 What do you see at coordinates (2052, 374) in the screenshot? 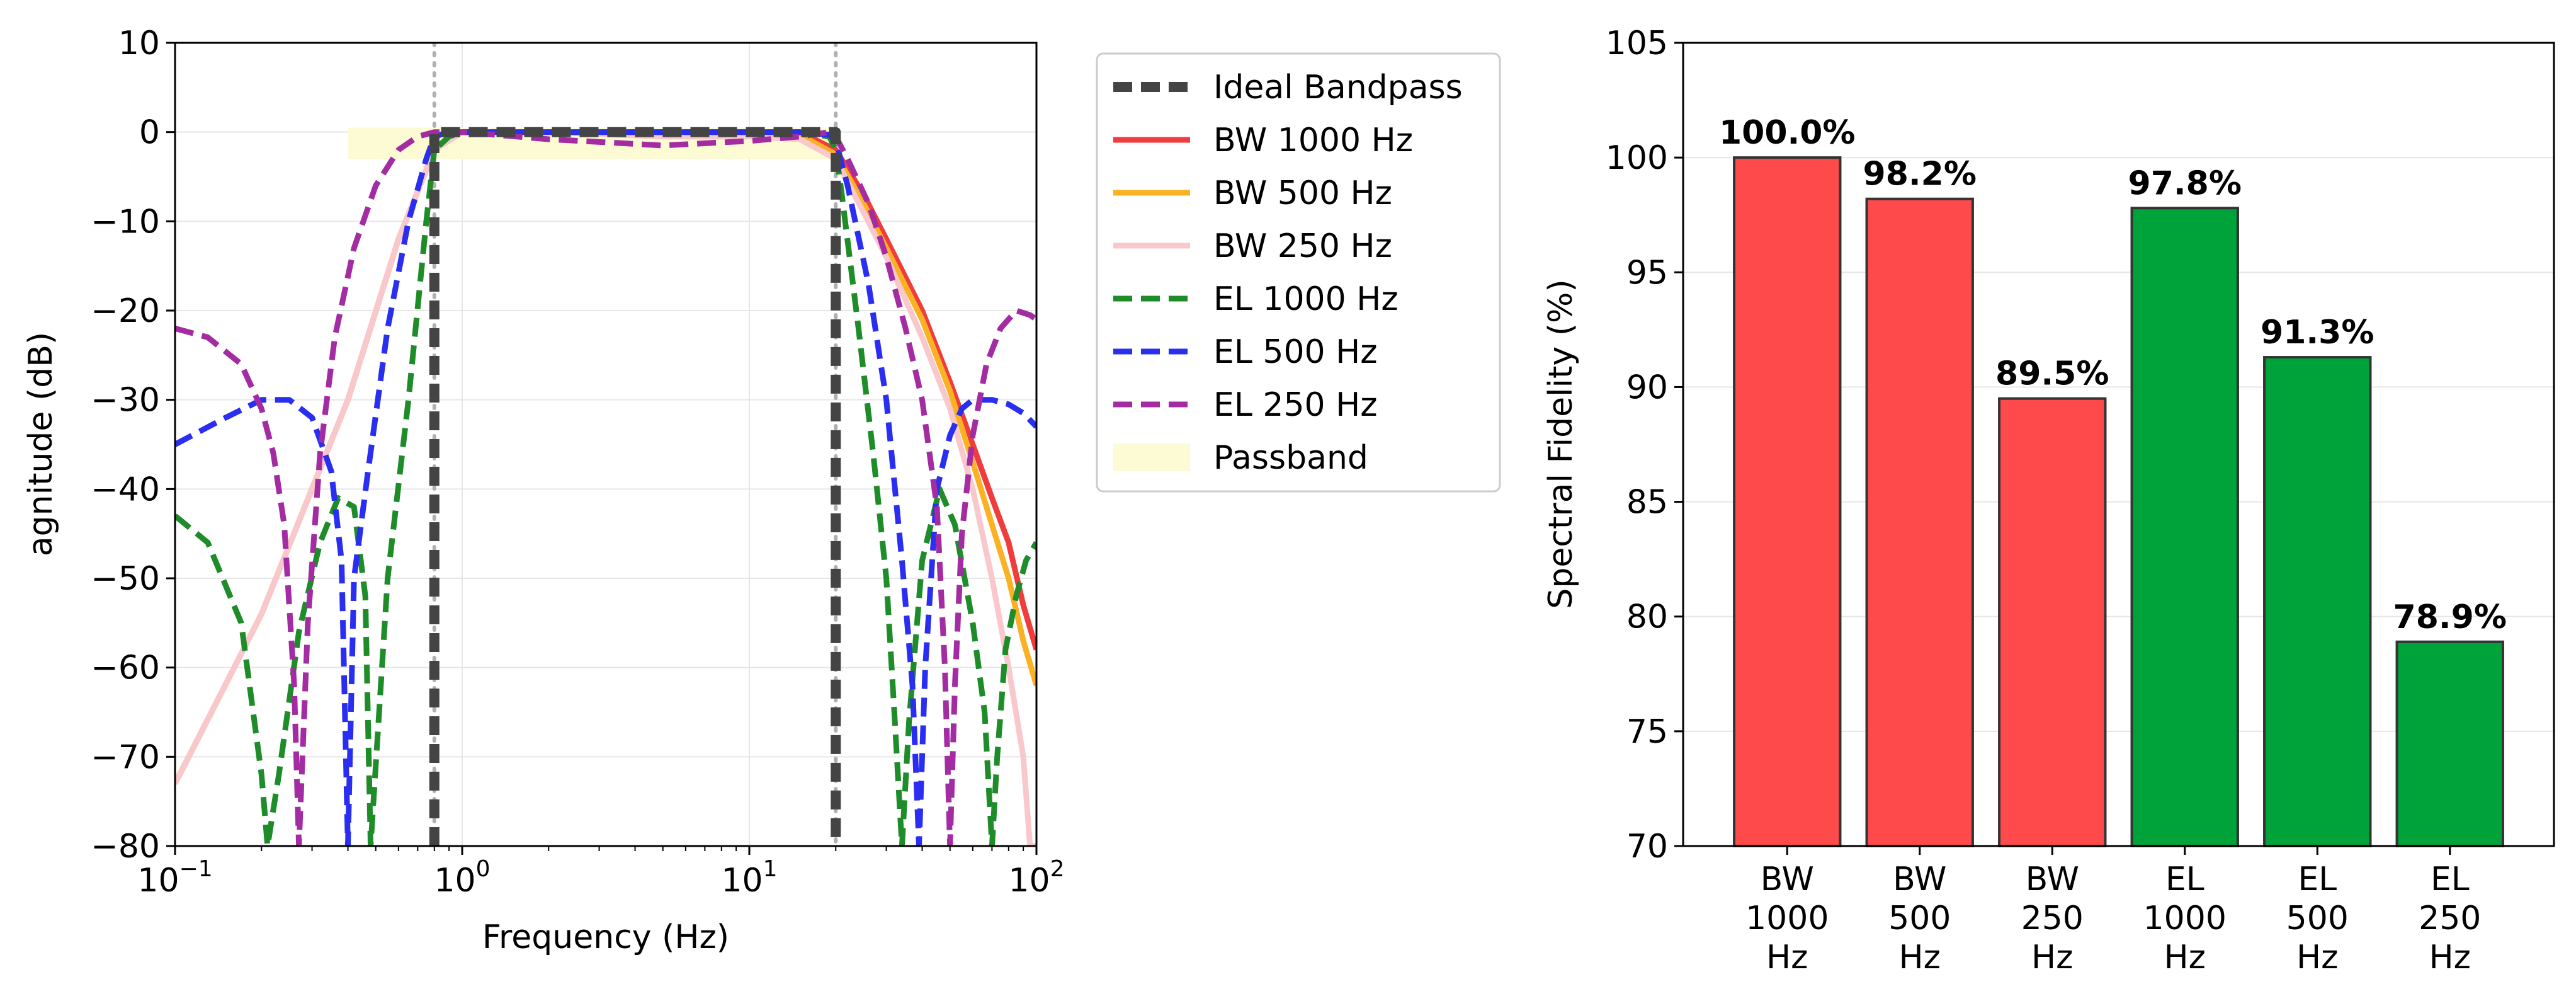
I see `bar-value-label: 89.5%` at bounding box center [2052, 374].